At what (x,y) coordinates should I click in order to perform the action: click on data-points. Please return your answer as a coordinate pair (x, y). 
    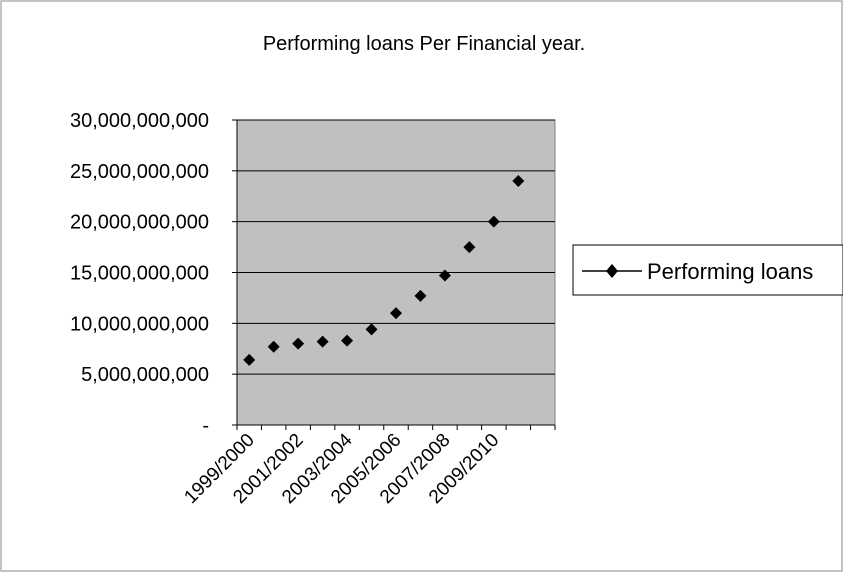
    Looking at the image, I should click on (384, 270).